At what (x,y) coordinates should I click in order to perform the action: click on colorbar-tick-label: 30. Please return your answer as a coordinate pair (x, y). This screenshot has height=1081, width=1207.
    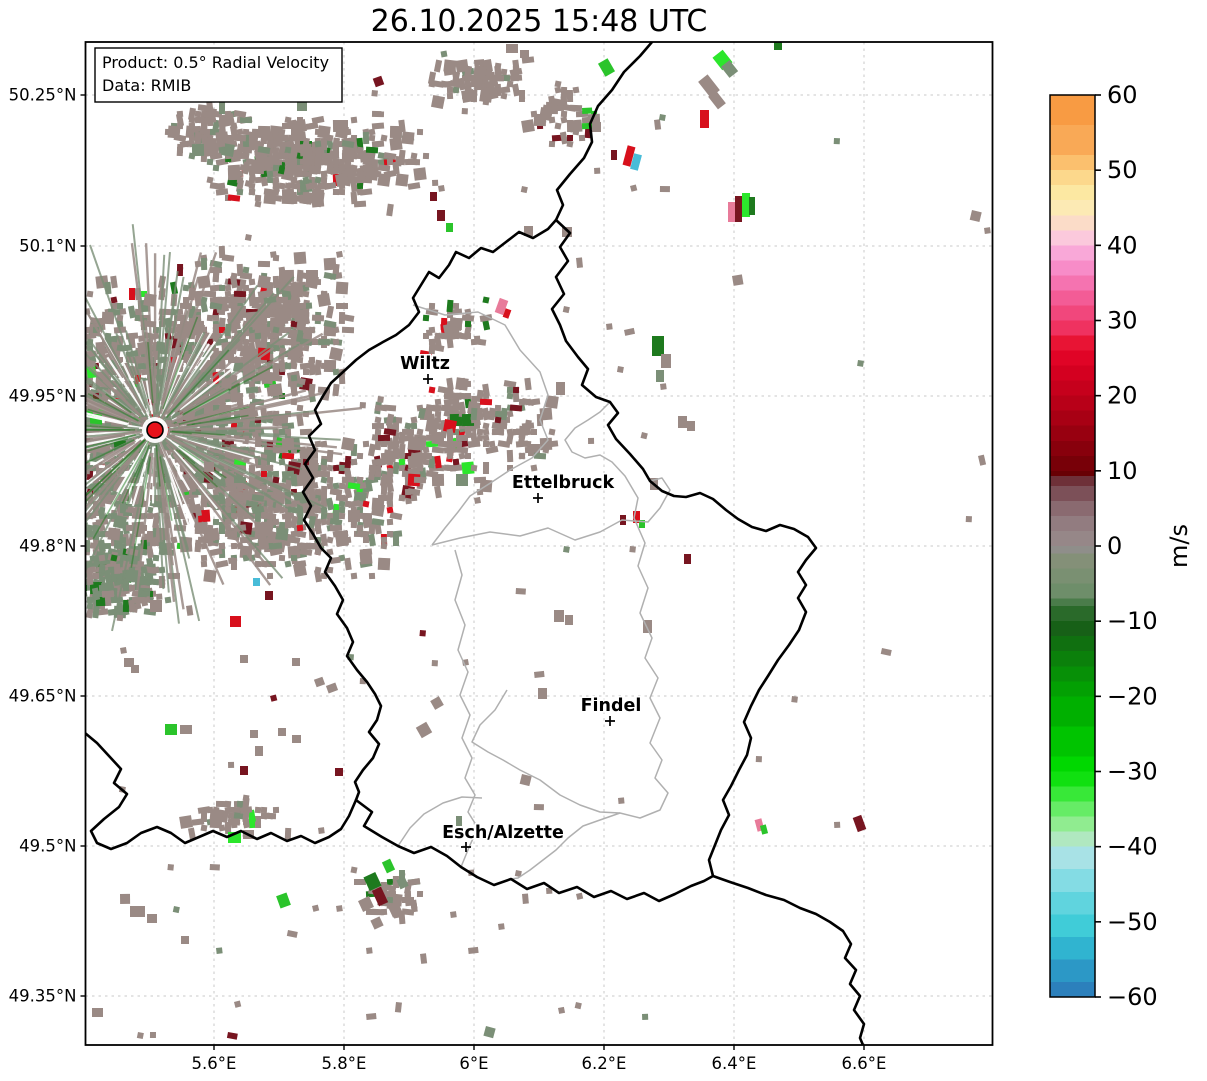
    Looking at the image, I should click on (1122, 321).